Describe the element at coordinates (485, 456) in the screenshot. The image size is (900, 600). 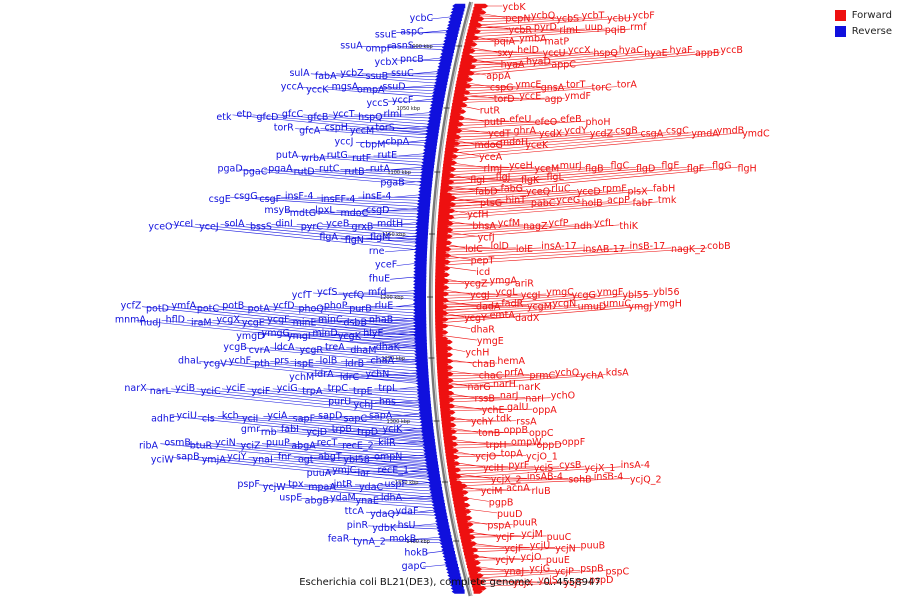
I see `gene-label: ycjO` at that location.